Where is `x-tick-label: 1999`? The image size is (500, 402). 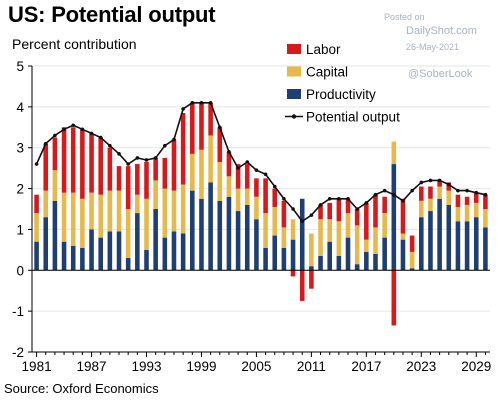
x-tick-label: 1999 is located at coordinates (201, 366).